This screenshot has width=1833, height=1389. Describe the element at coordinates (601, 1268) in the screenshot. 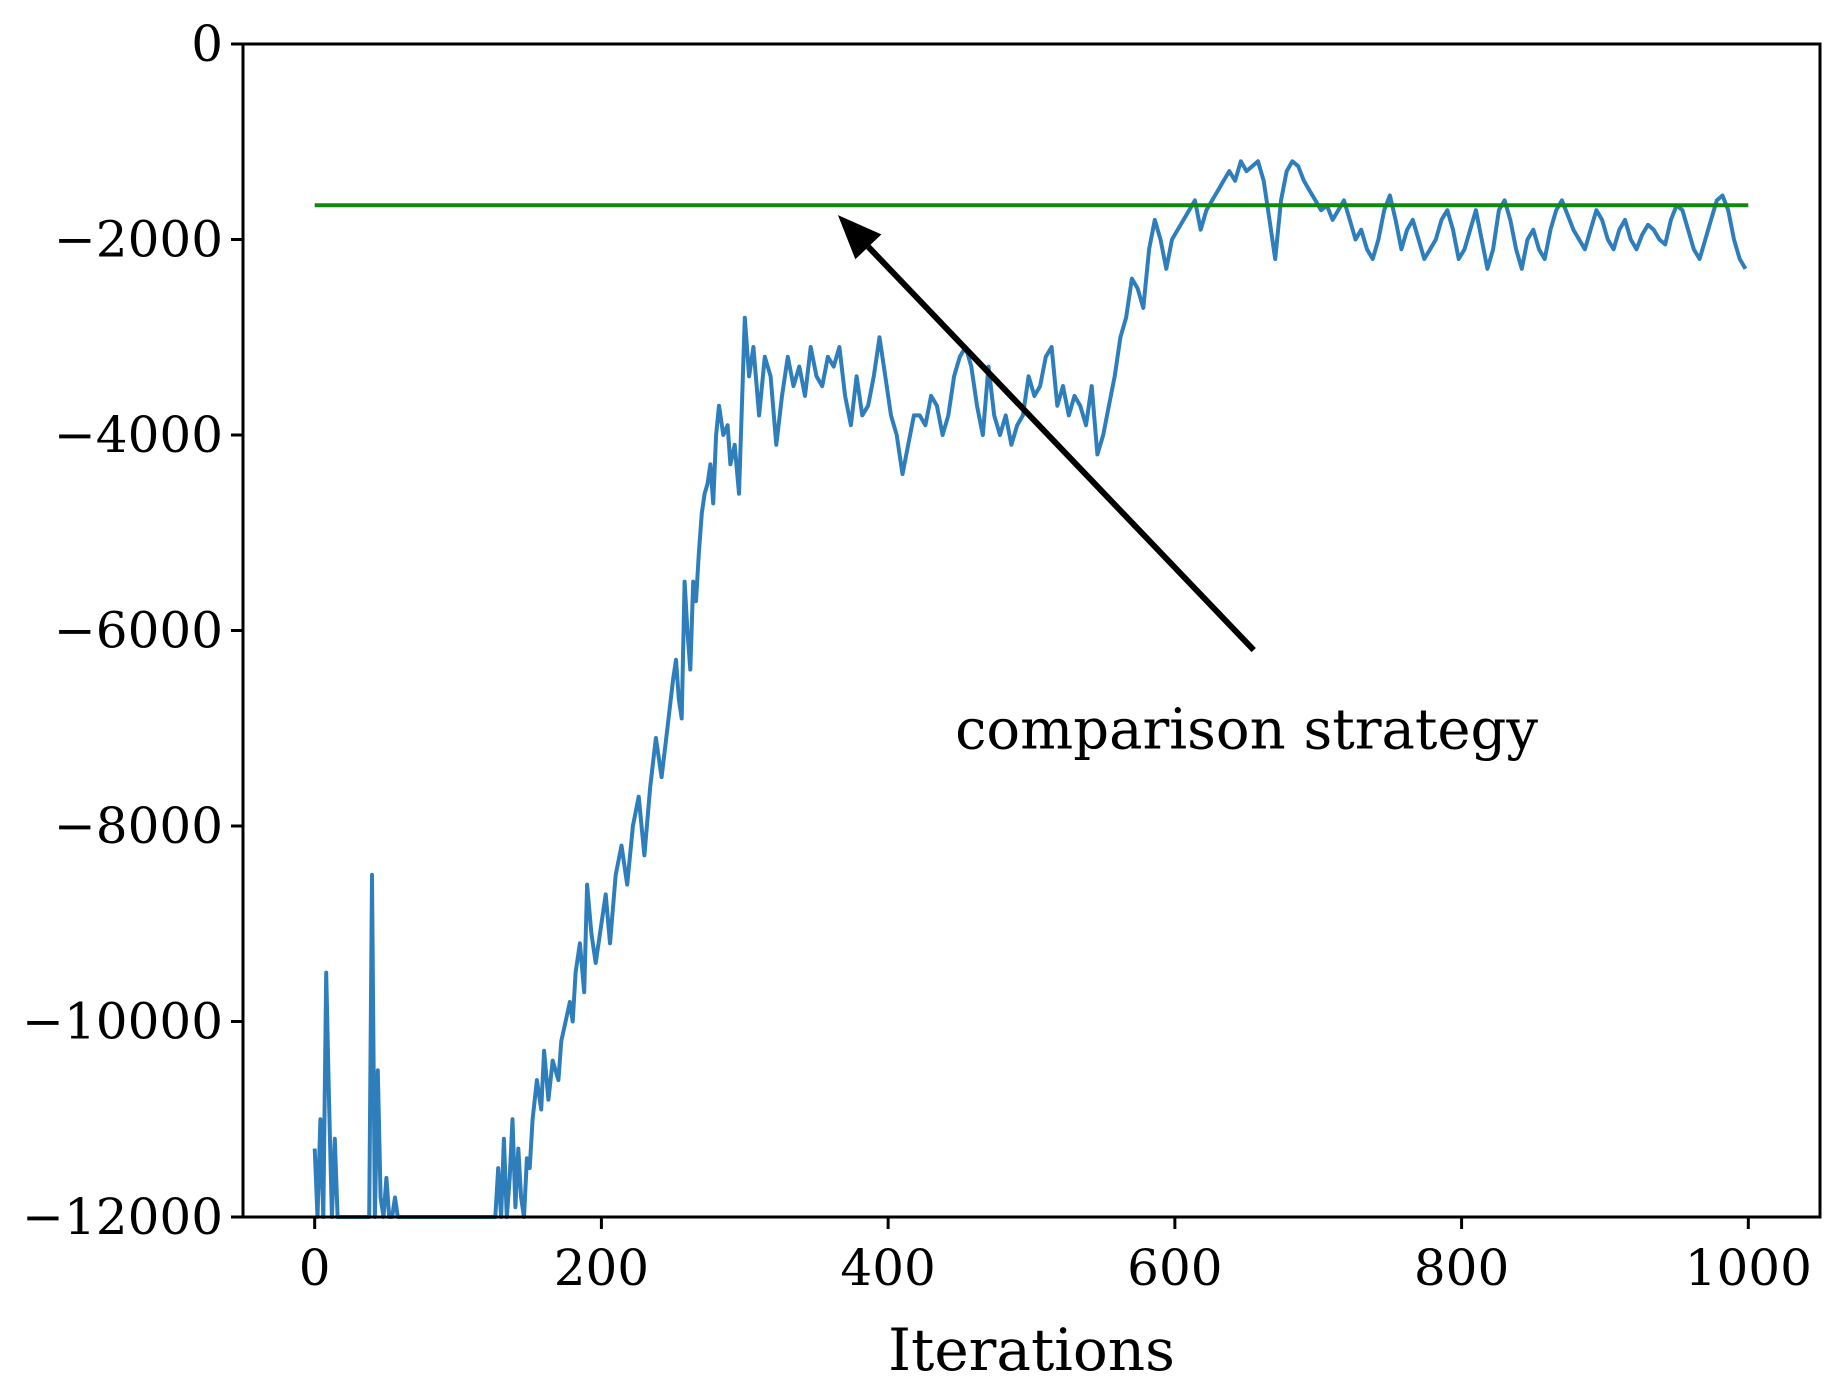

I see `x-tick-label: 200` at that location.